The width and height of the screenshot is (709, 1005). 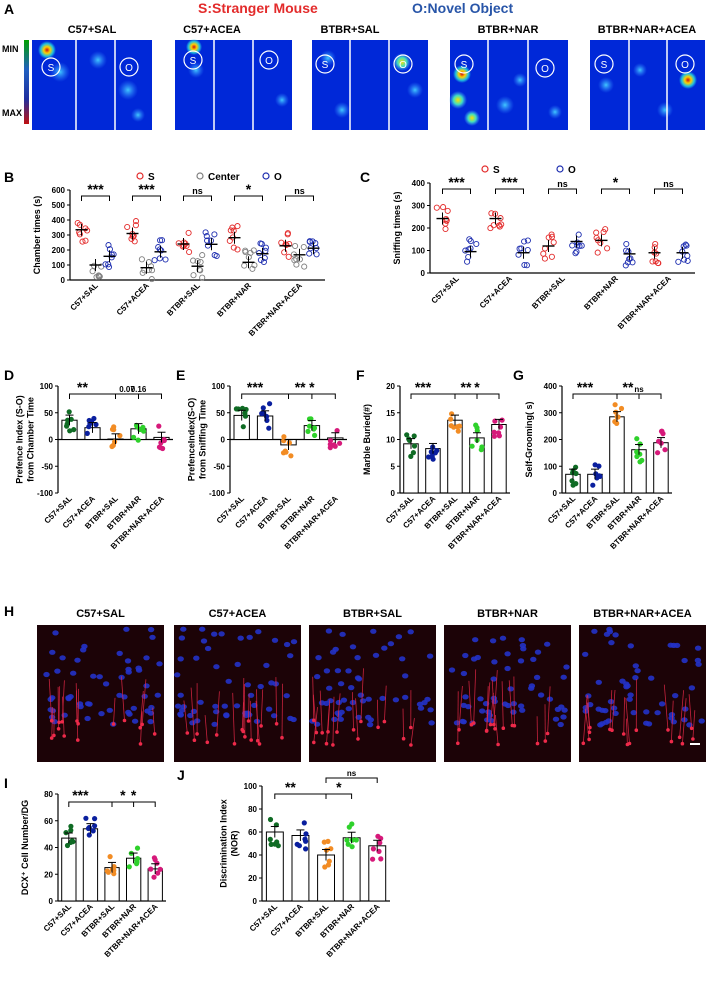 What do you see at coordinates (393, 466) in the screenshot?
I see `tick-label: 5` at bounding box center [393, 466].